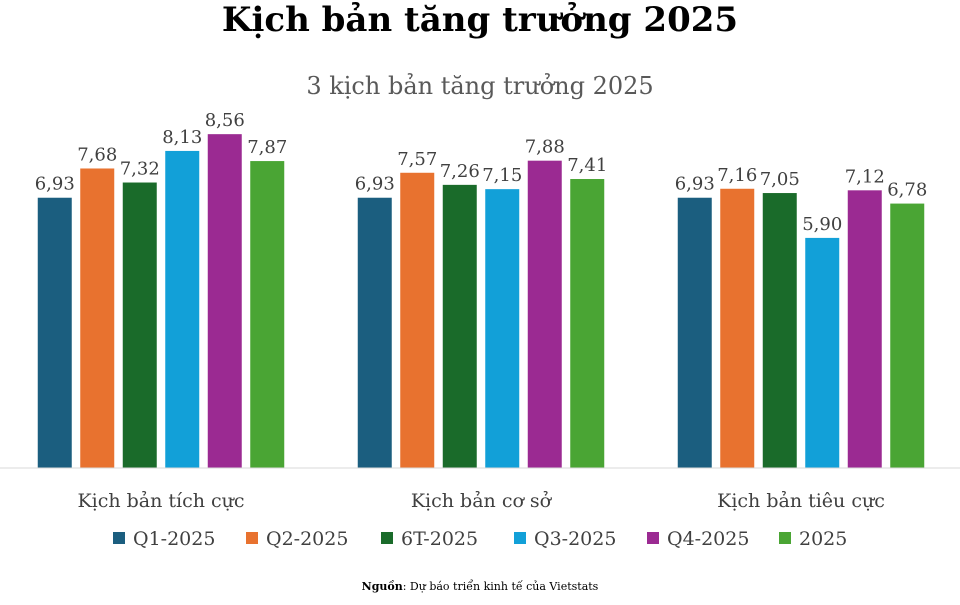 This screenshot has width=960, height=605. What do you see at coordinates (737, 175) in the screenshot?
I see `data-label: 7,16` at bounding box center [737, 175].